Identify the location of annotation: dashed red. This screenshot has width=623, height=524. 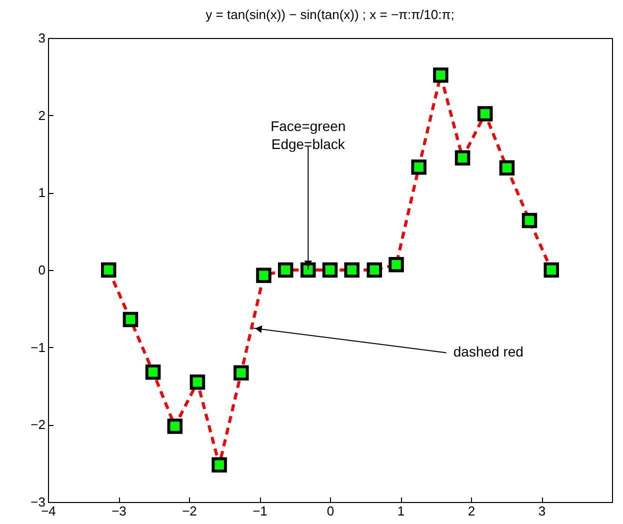
(488, 352).